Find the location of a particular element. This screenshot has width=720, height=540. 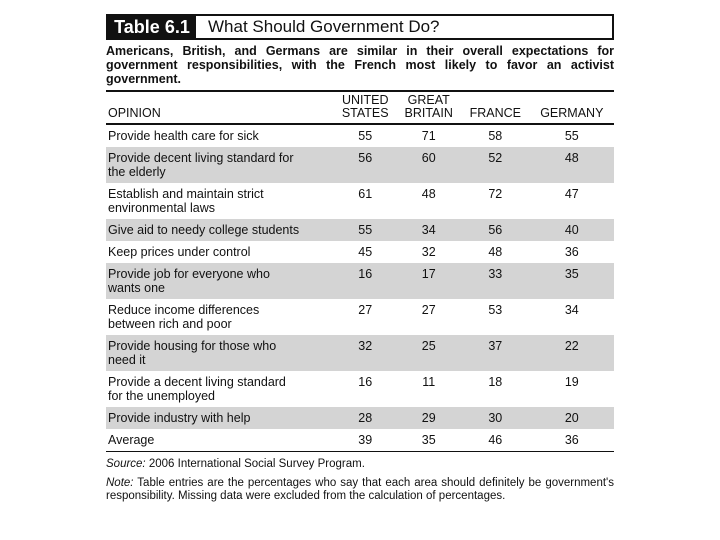

value-cell-fr: 48 is located at coordinates (495, 252).